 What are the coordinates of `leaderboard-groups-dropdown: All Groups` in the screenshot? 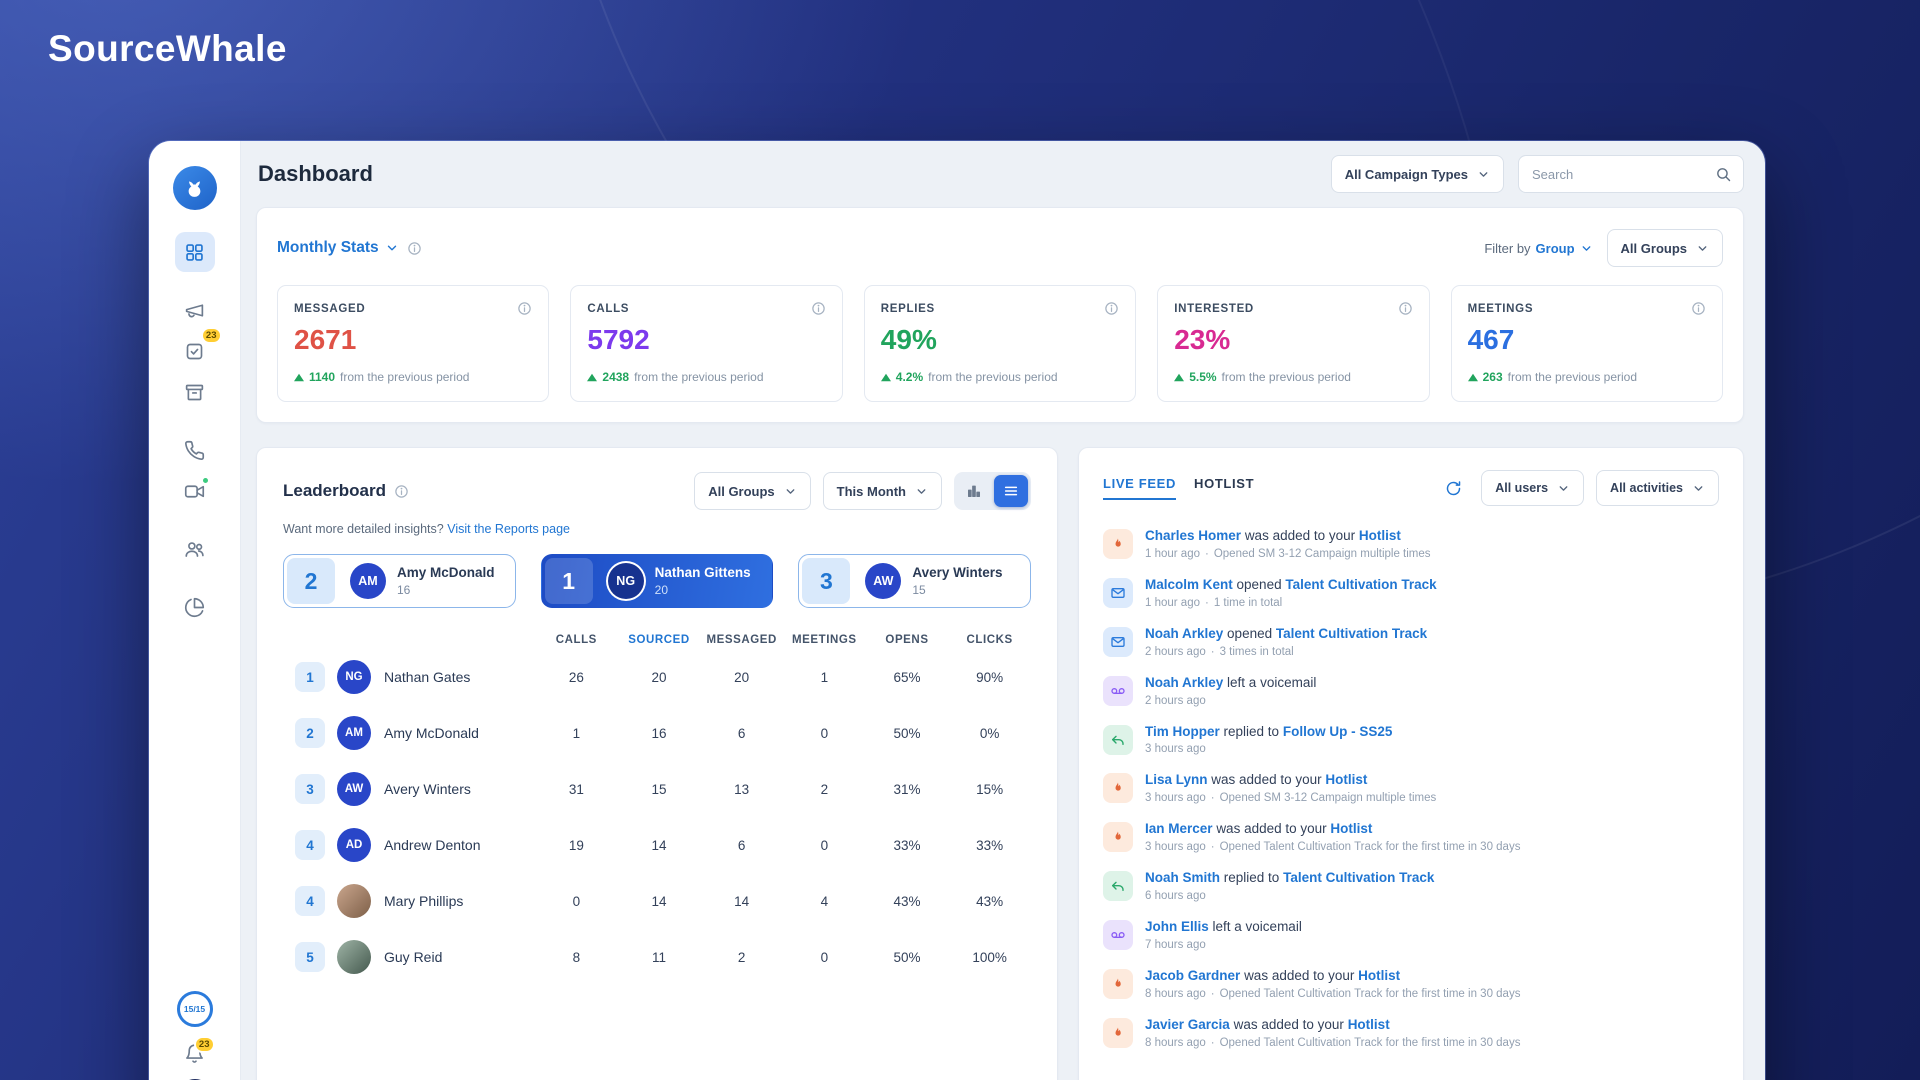 It's located at (752, 491).